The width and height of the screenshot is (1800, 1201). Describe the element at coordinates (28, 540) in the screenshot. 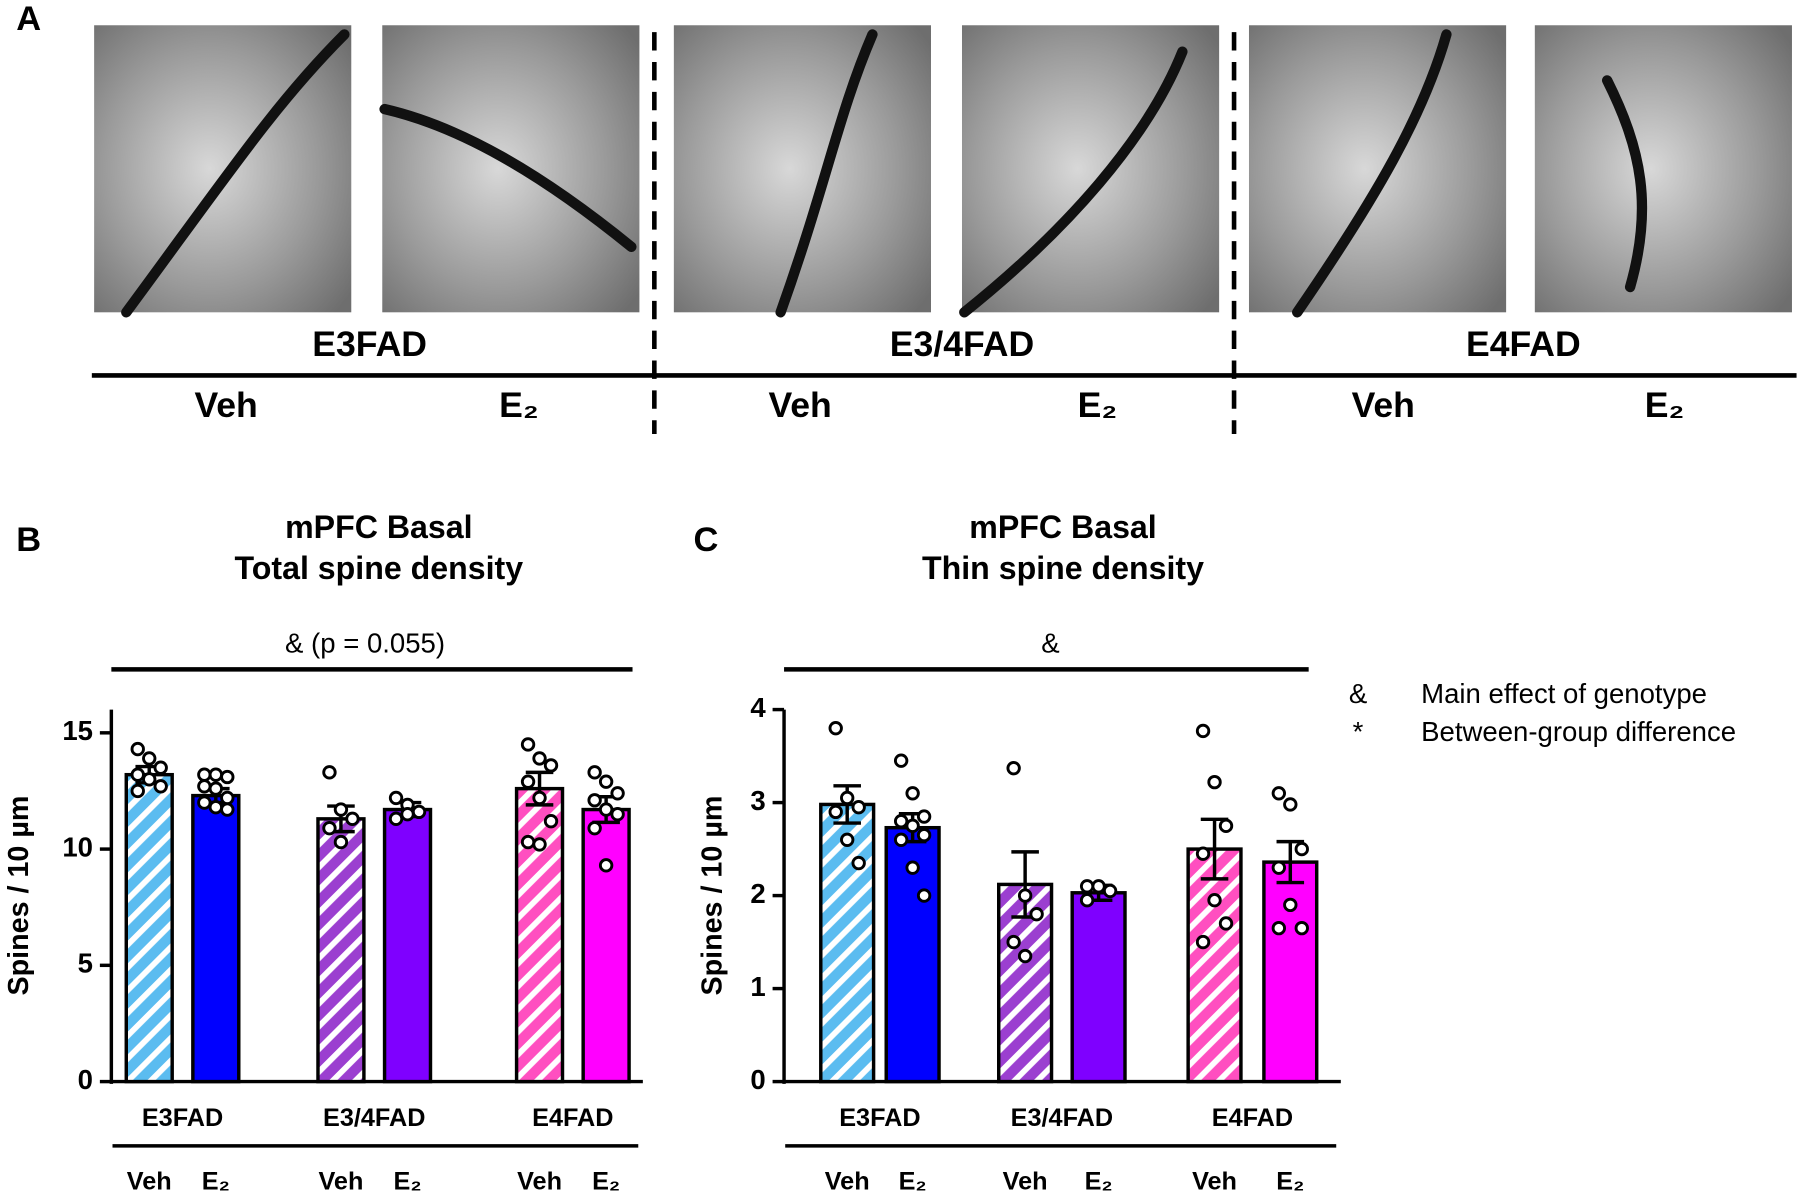

I see `panel-letter: B` at that location.